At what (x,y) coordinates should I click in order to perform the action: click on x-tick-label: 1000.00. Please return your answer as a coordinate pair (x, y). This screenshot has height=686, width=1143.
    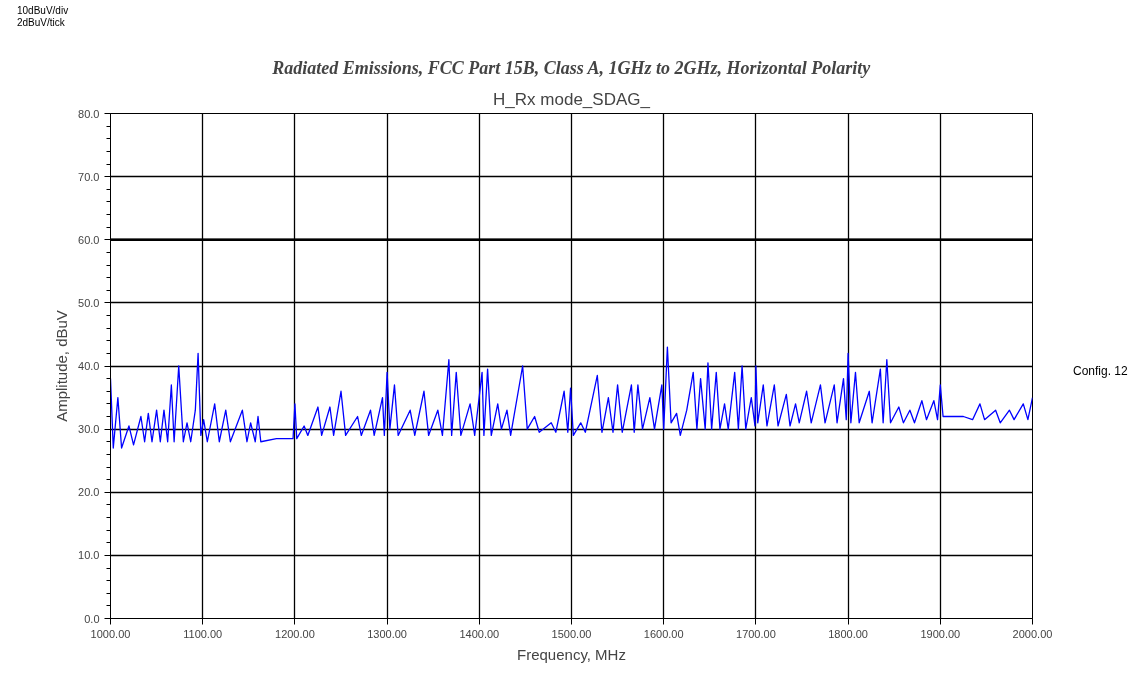
    Looking at the image, I should click on (110, 633).